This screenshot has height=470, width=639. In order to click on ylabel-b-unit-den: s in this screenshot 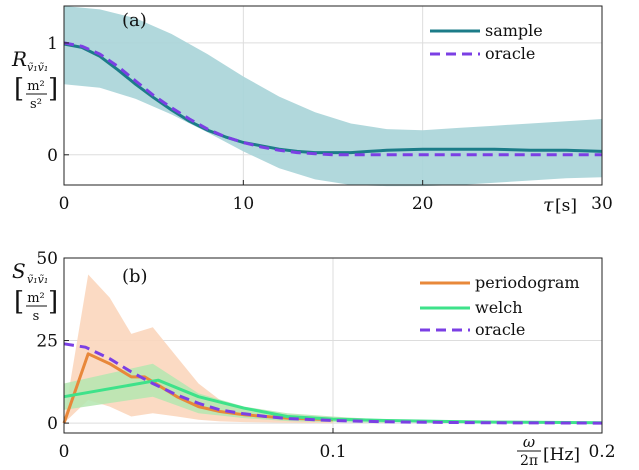, I will do `click(36, 316)`.